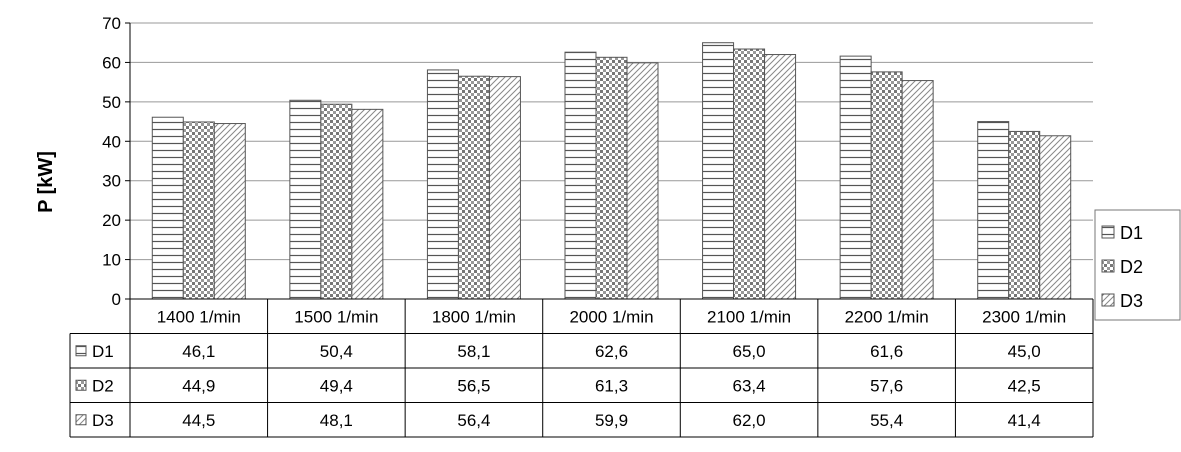  I want to click on y-tick-label: 70, so click(111, 23).